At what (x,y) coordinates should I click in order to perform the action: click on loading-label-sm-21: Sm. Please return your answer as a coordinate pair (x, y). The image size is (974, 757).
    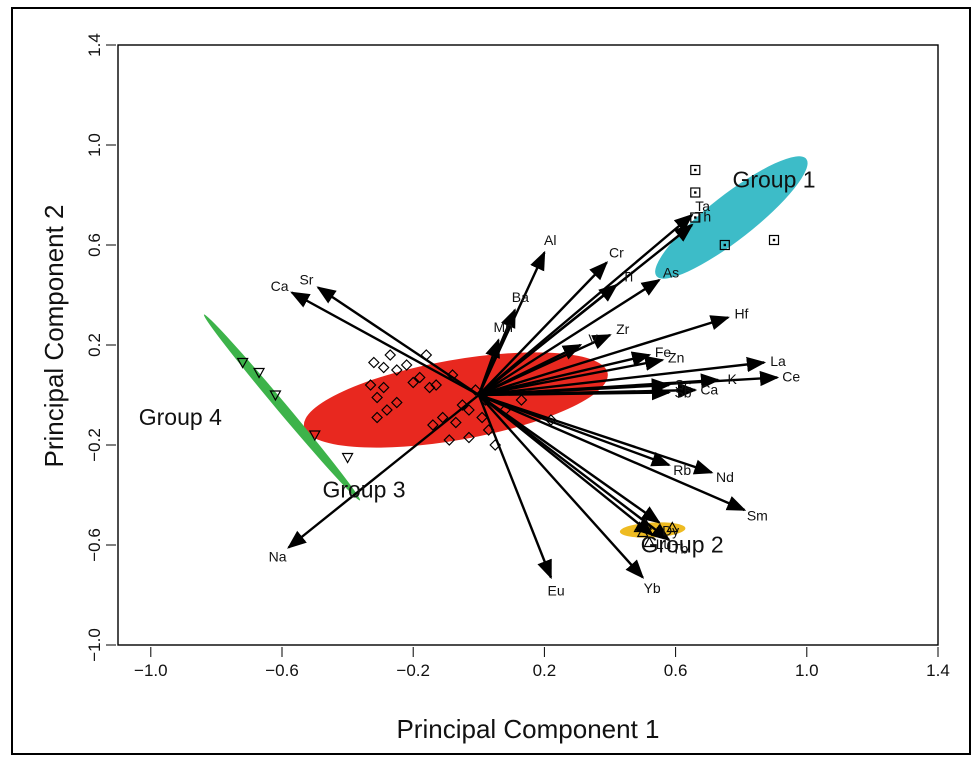
    Looking at the image, I should click on (757, 516).